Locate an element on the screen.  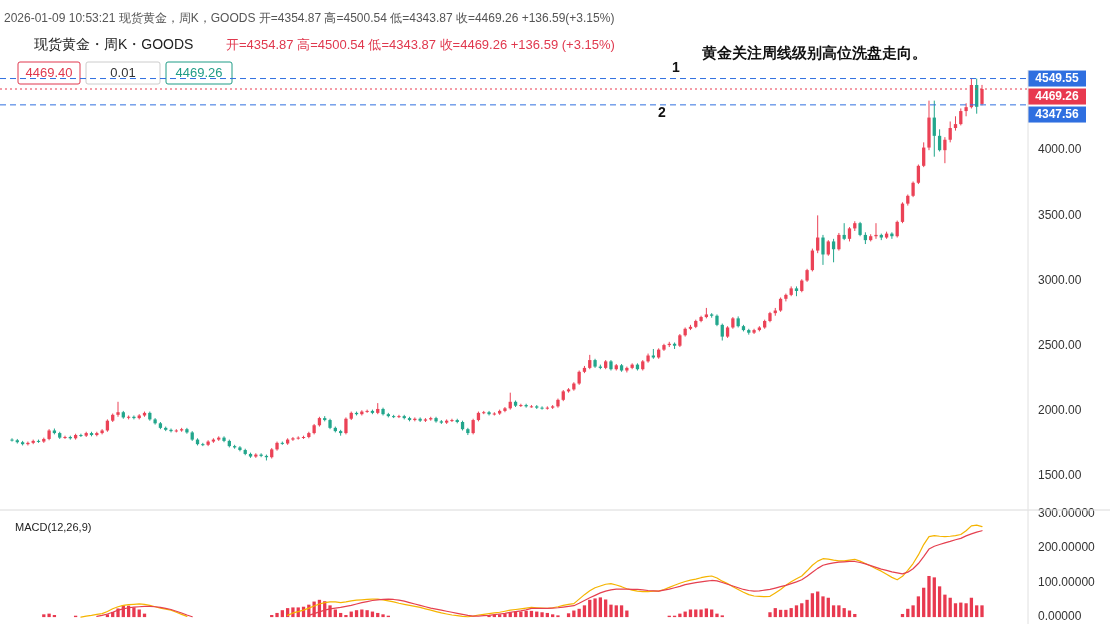
annotation: 0.01 is located at coordinates (123, 72).